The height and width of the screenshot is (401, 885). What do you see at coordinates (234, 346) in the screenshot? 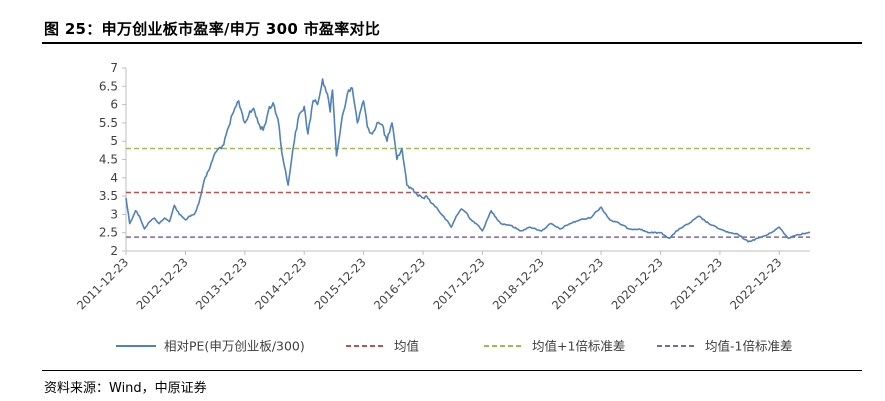
I see `legend-label: 相对PE(申万创业板/300)` at bounding box center [234, 346].